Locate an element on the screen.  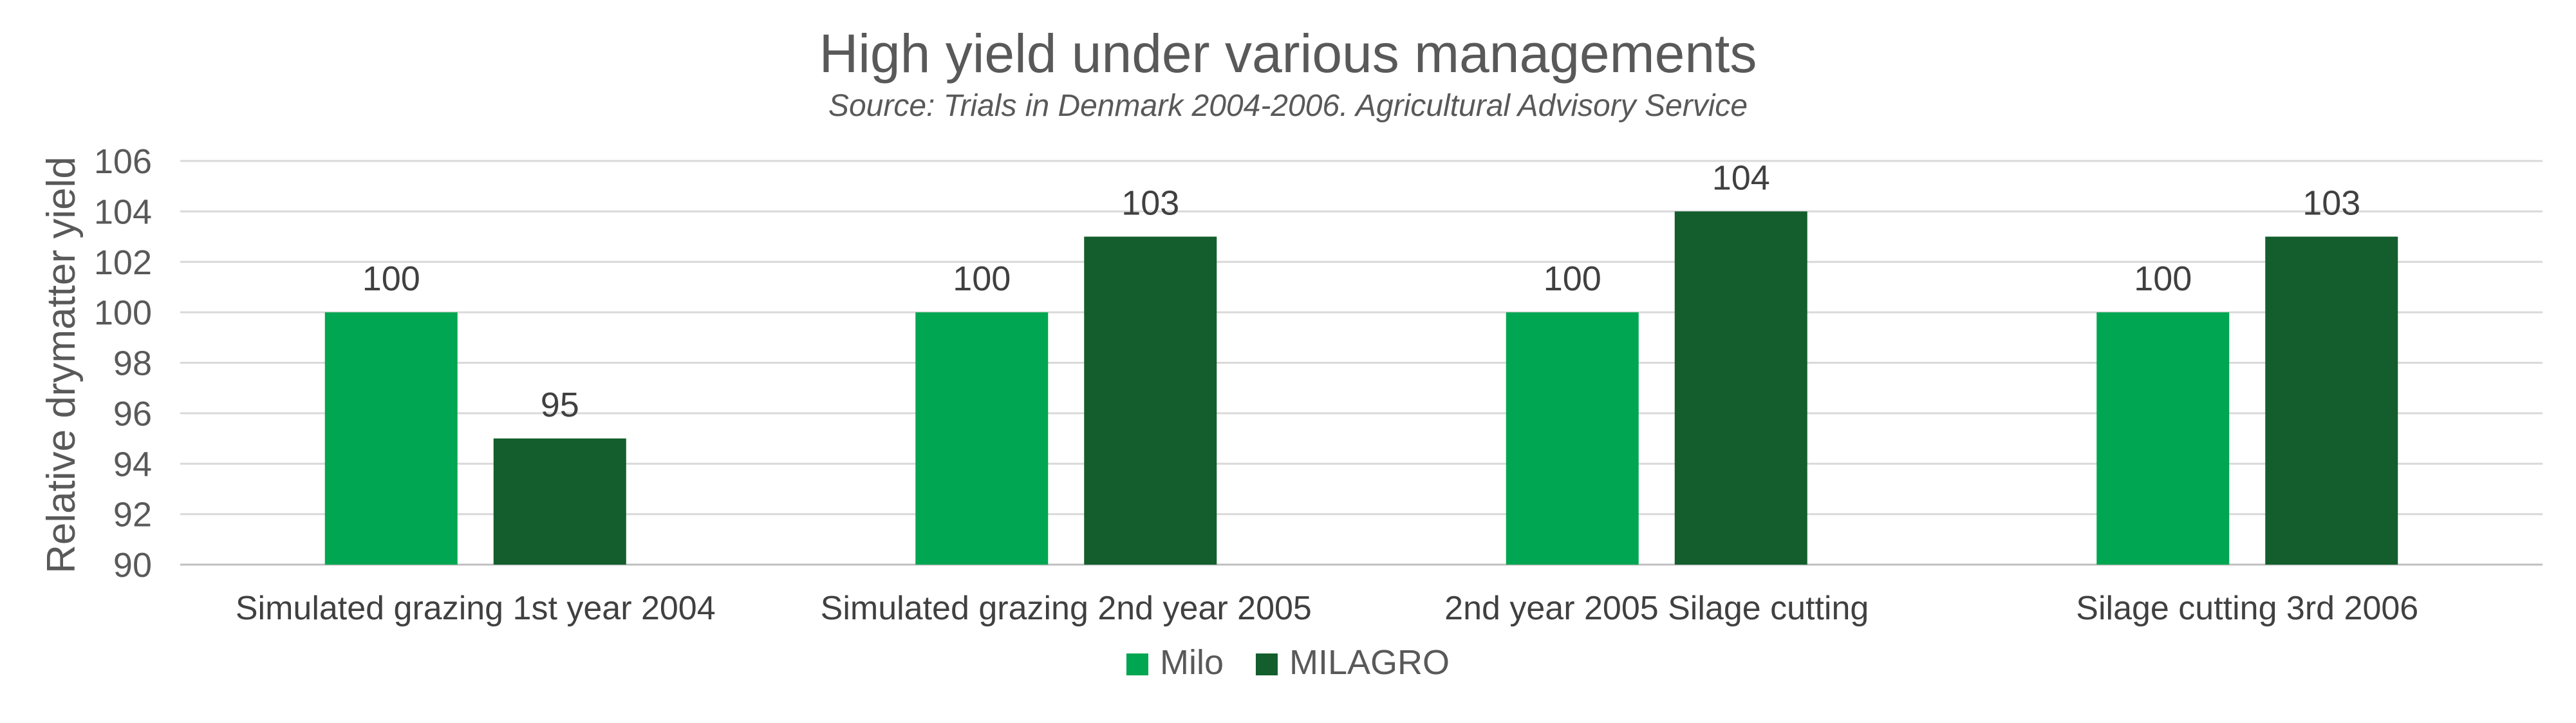
y-tick-label: 90 is located at coordinates (132, 565).